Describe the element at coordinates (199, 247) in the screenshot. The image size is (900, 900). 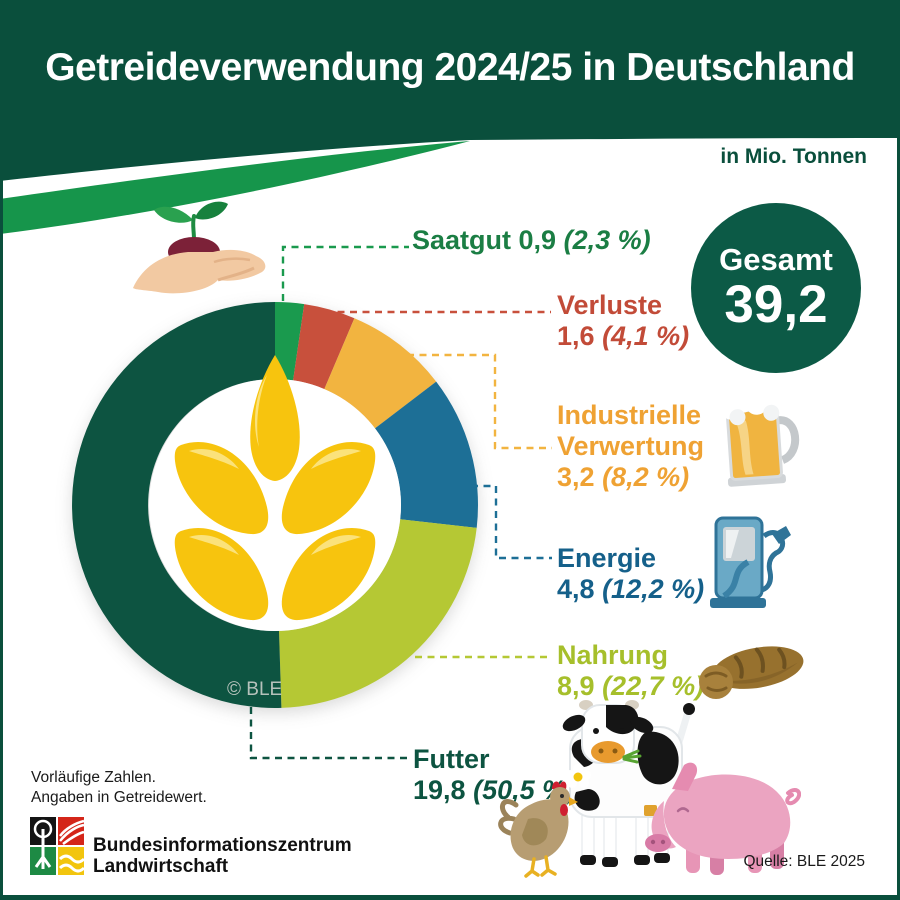
I see `hand-with-seedling-icon` at that location.